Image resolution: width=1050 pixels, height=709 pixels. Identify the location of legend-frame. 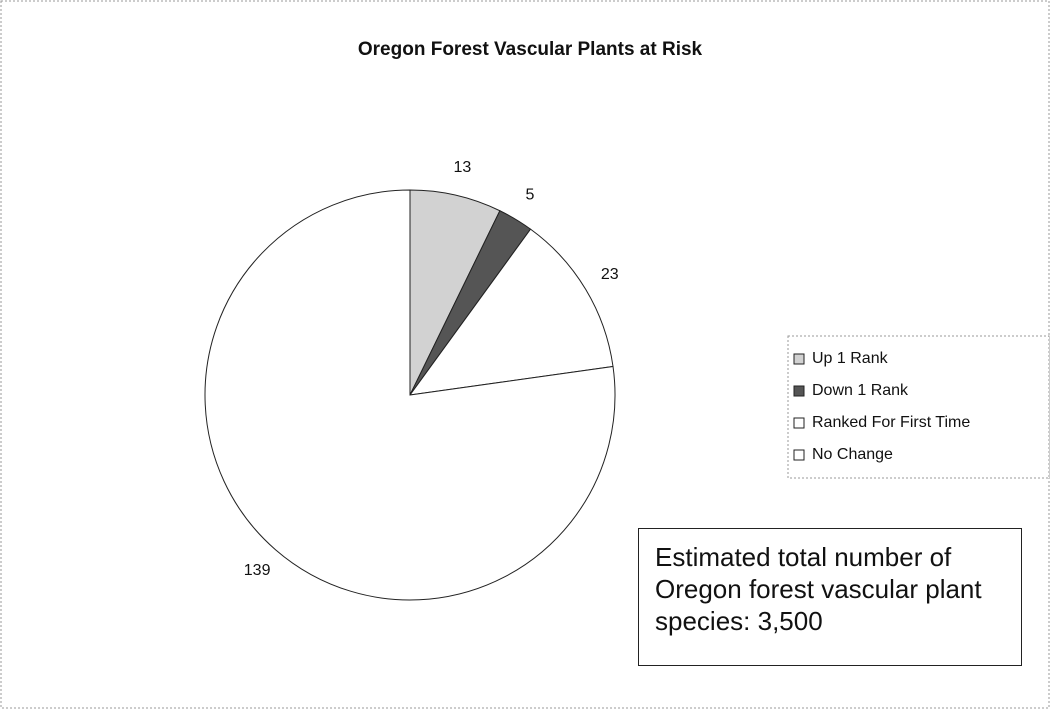
(918, 407).